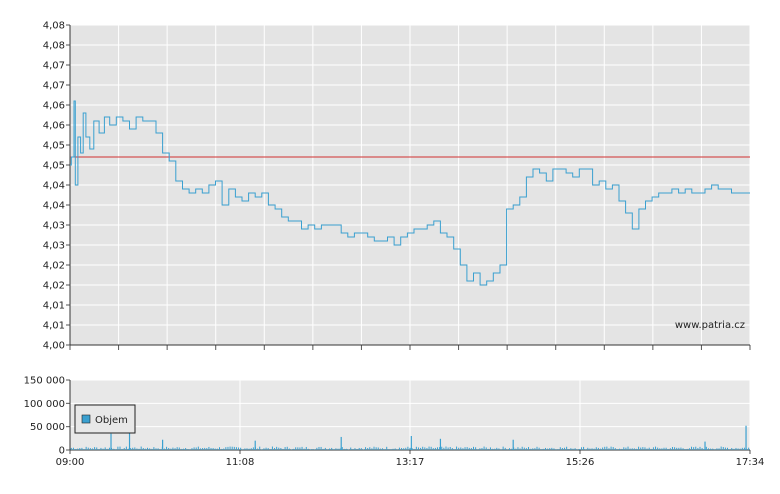 The image size is (780, 494). I want to click on volume-x-tick-label: 09:00, so click(70, 462).